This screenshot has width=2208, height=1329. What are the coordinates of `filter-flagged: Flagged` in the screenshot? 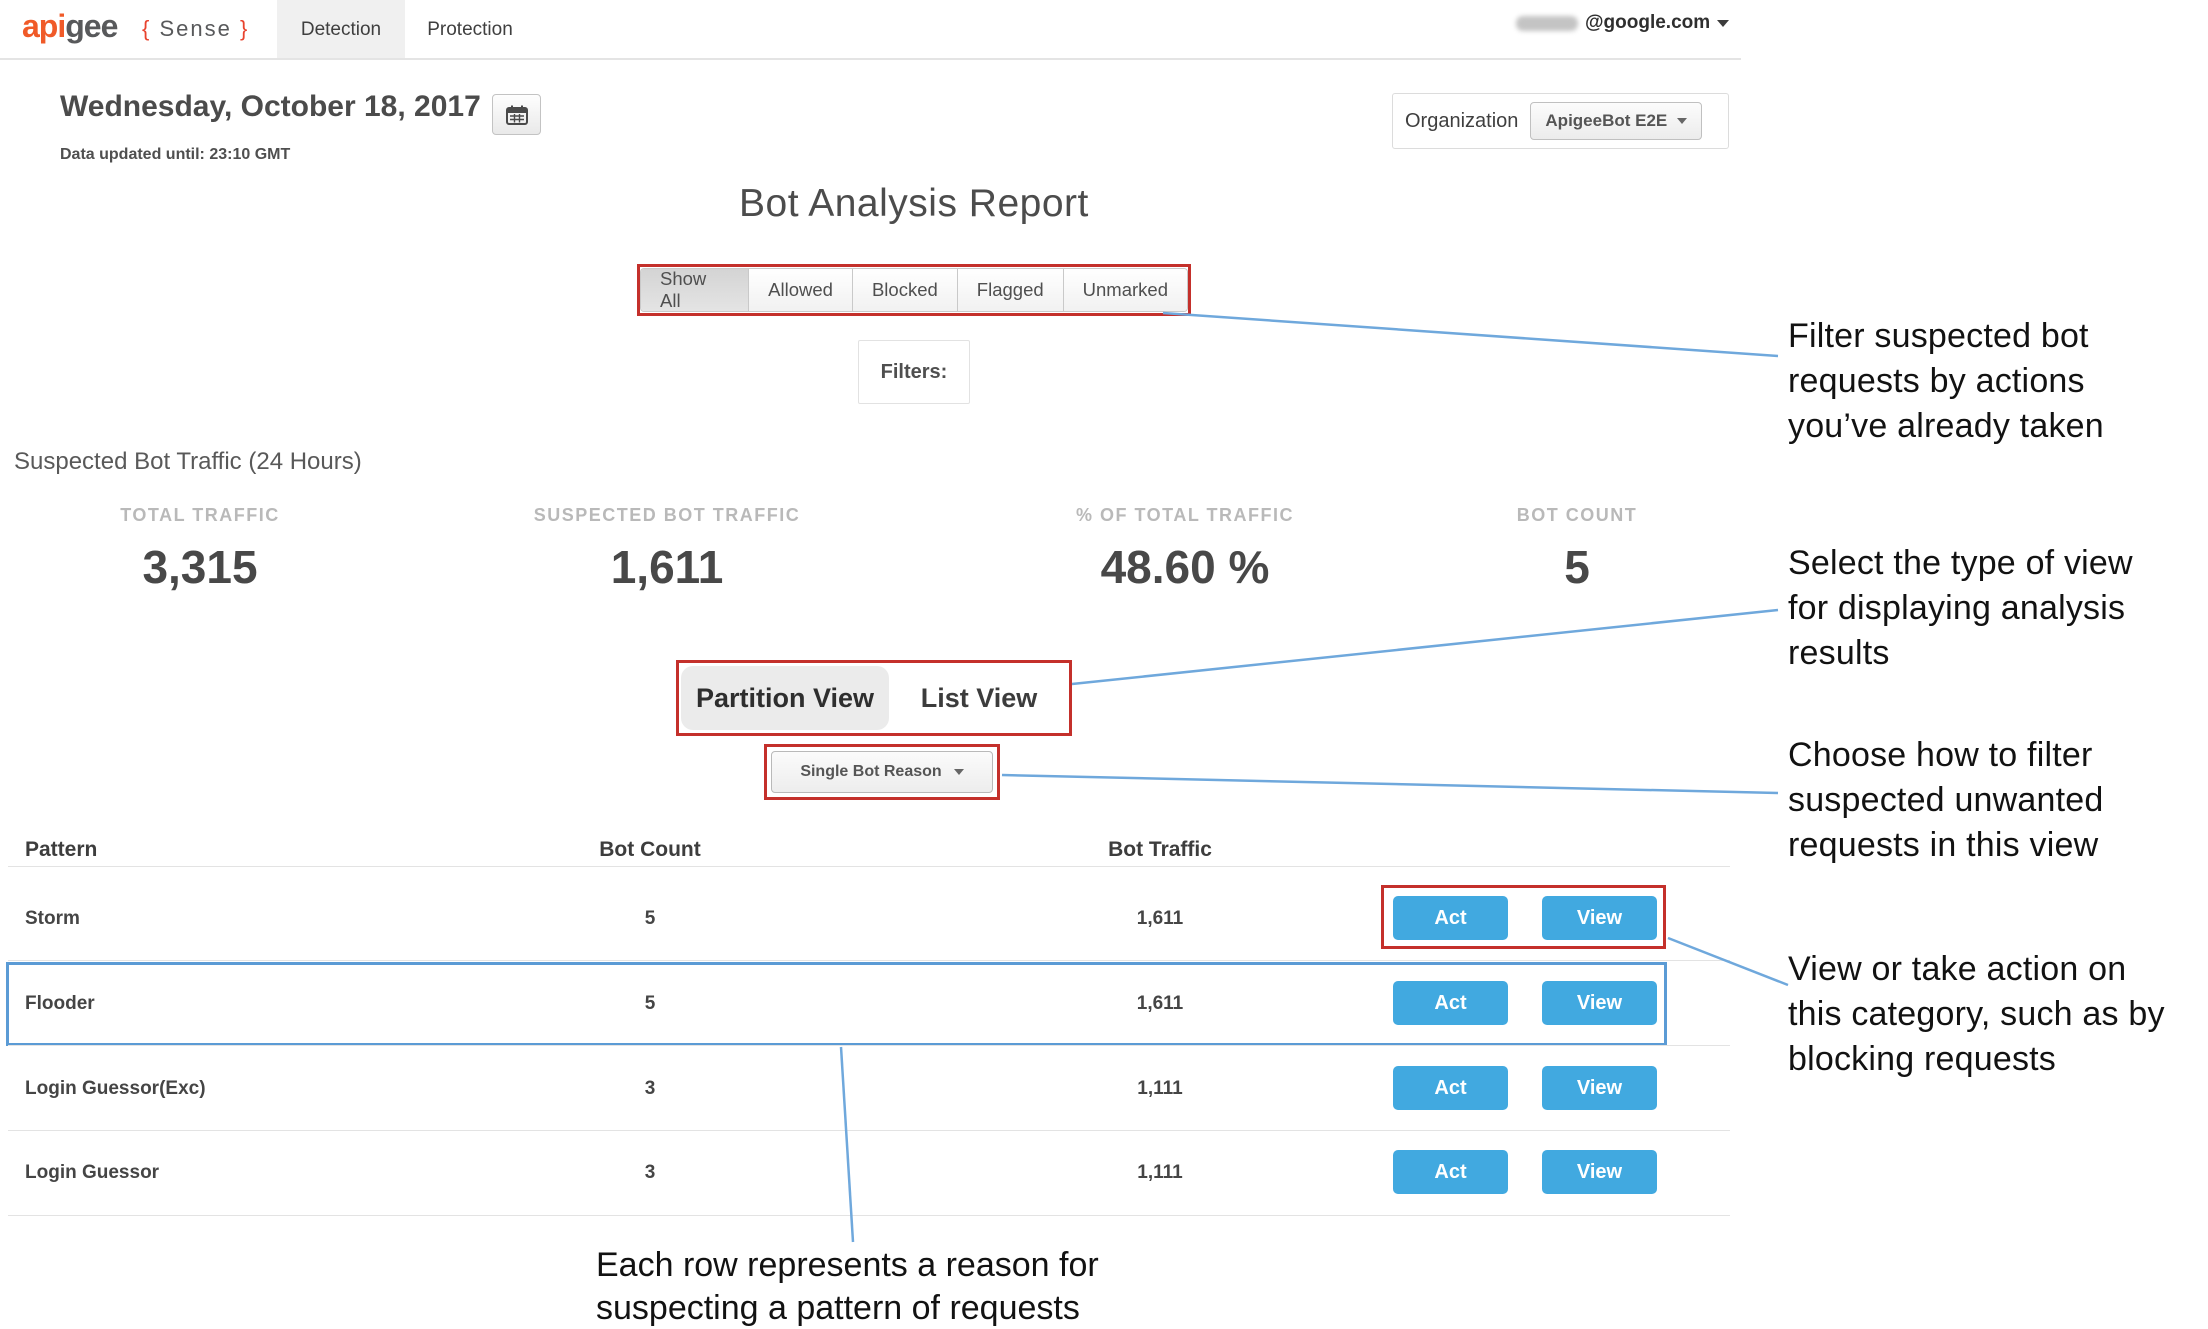 It's located at (1010, 290).